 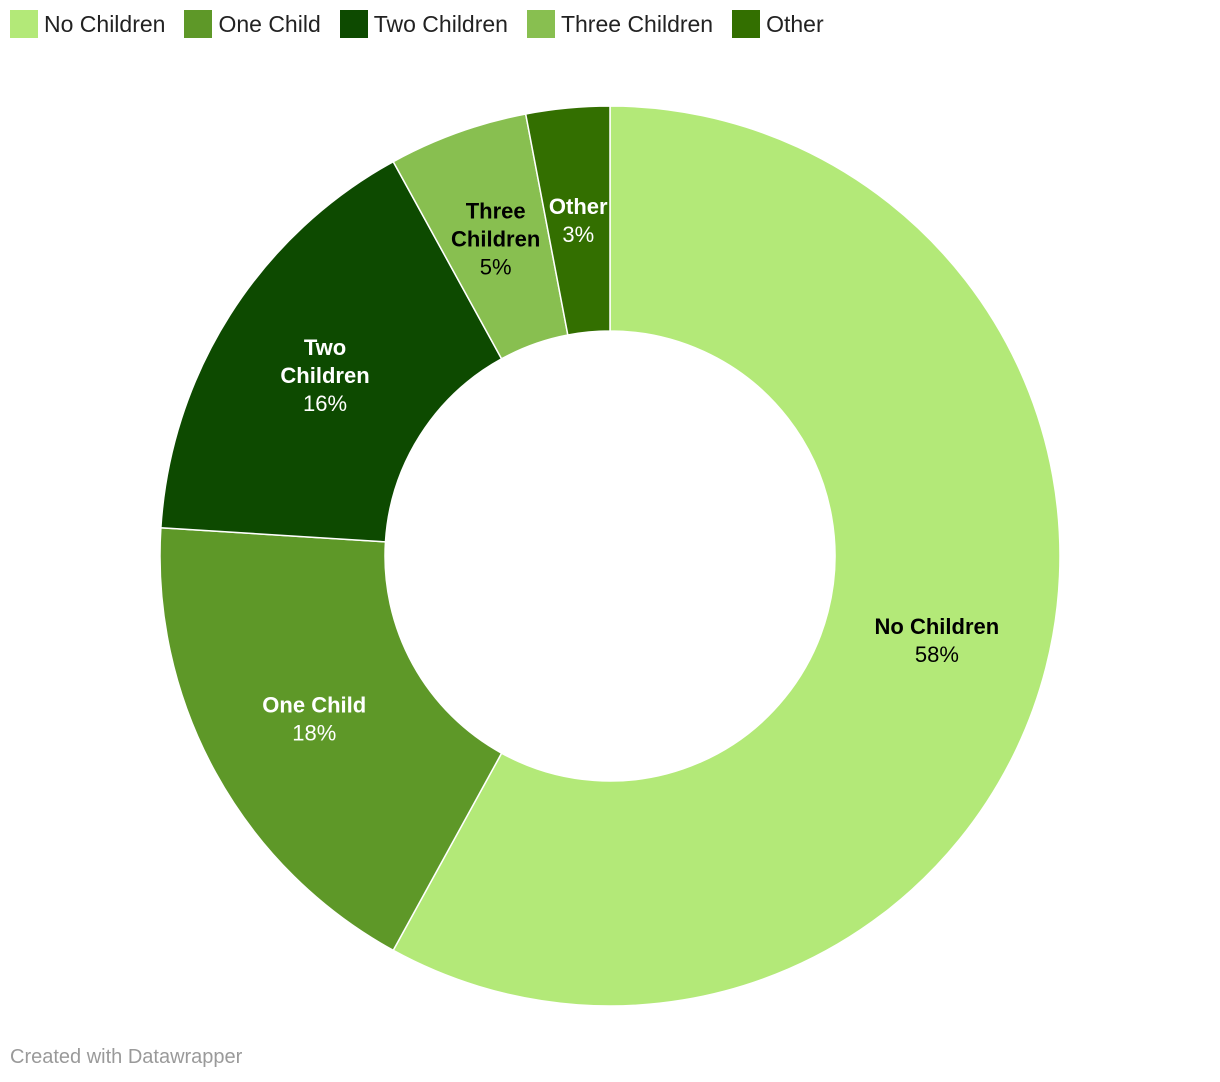 I want to click on legend-item: No Children, so click(x=87, y=24).